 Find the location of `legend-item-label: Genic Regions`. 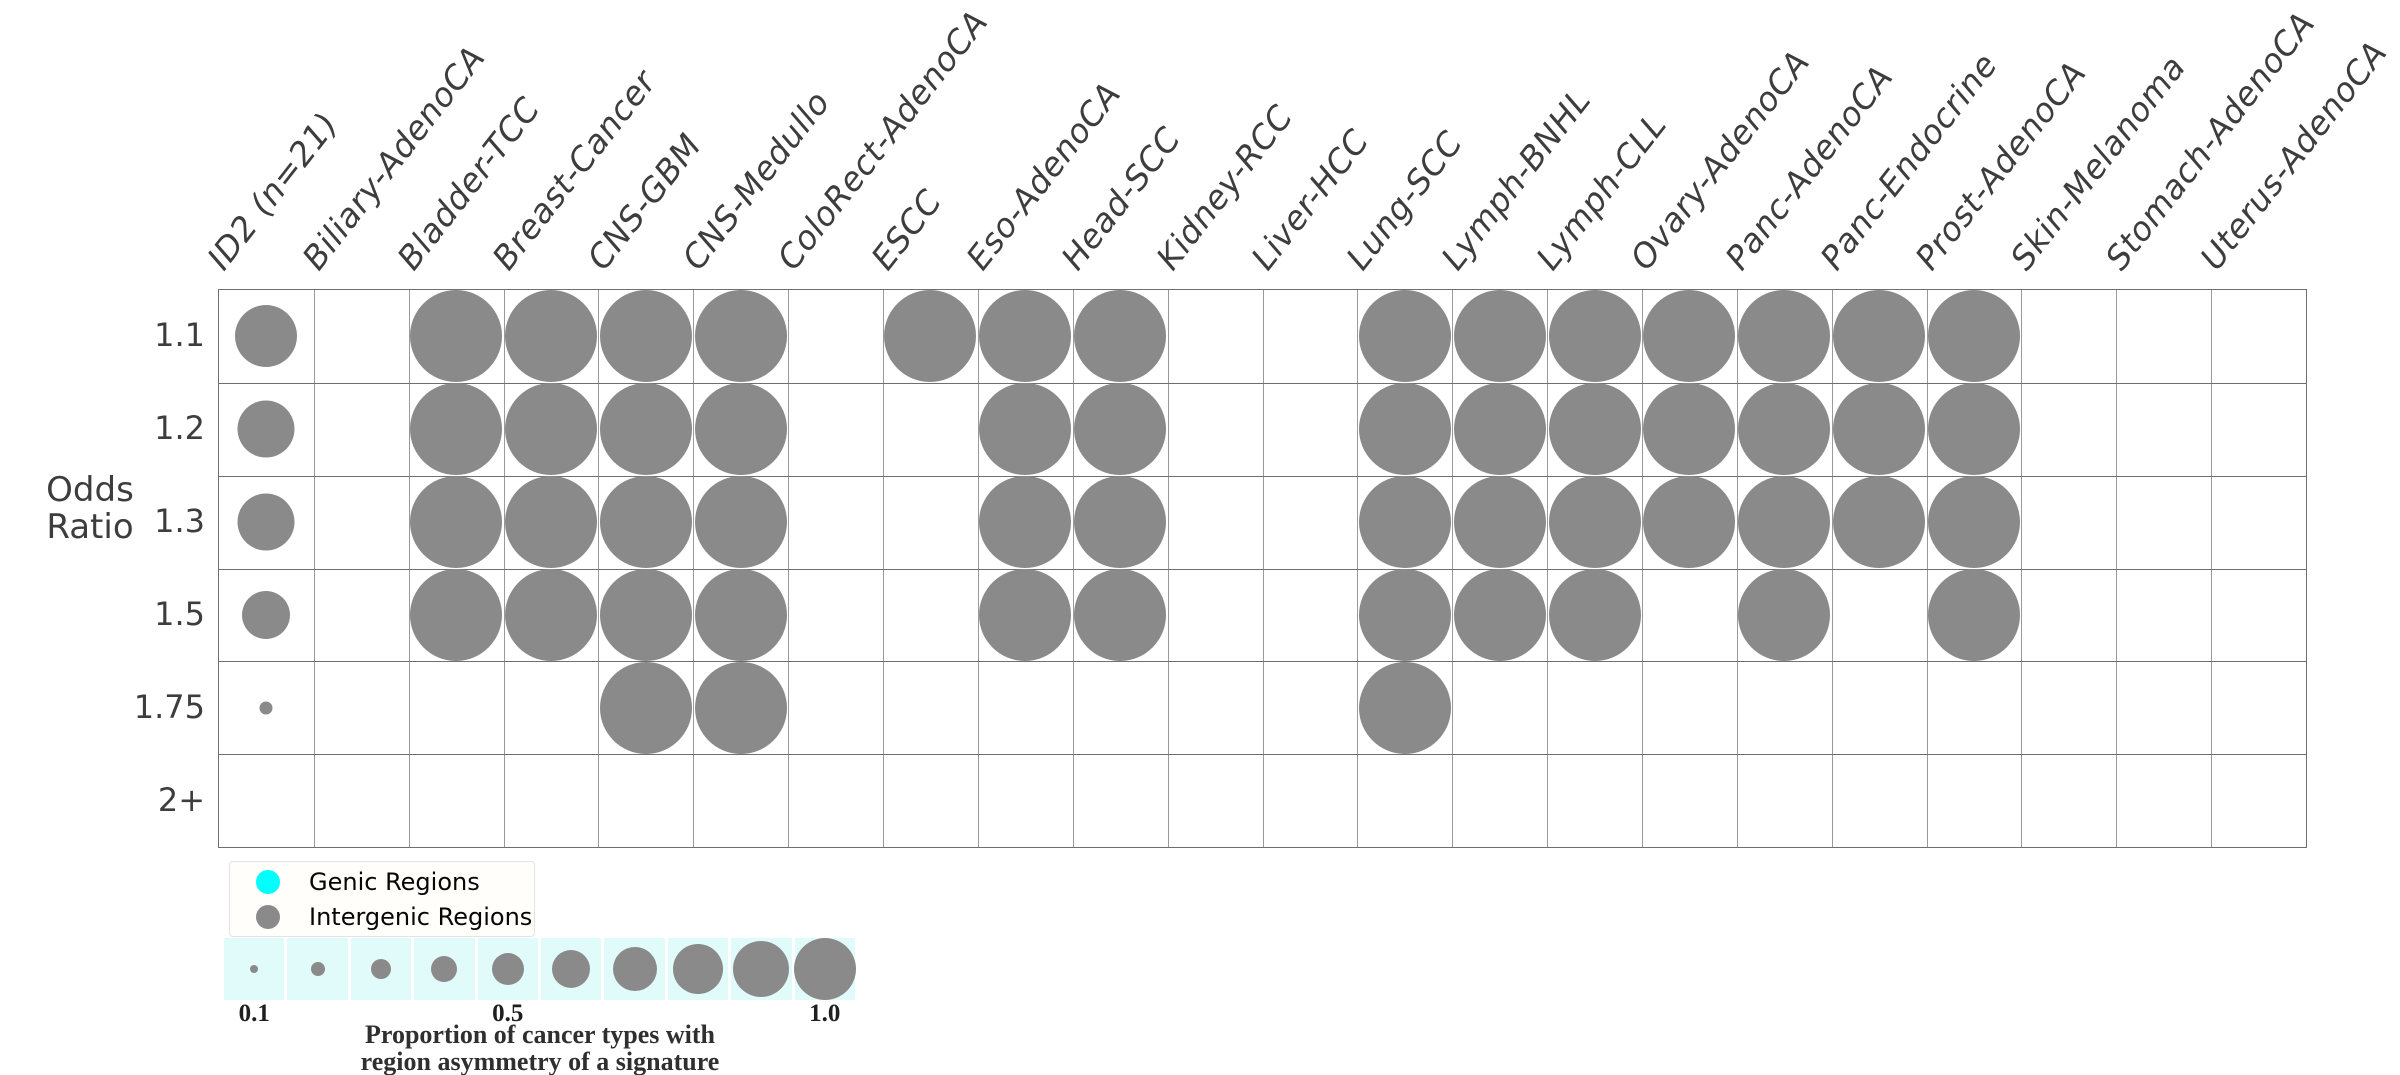

legend-item-label: Genic Regions is located at coordinates (394, 881).